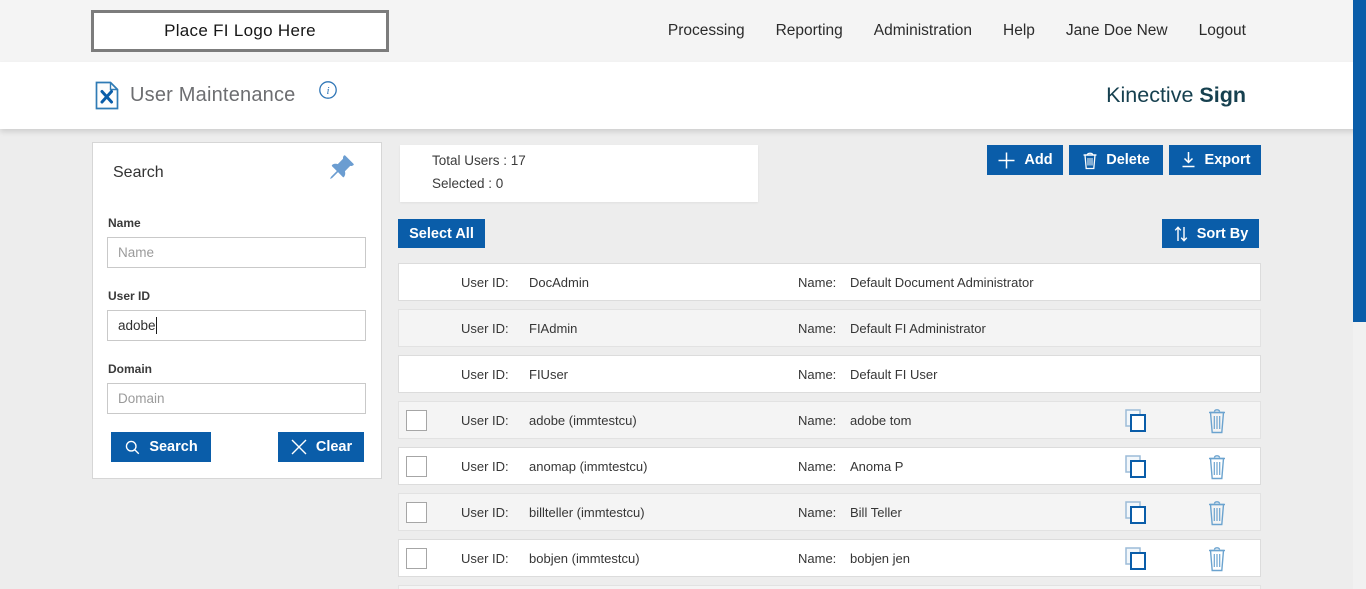  What do you see at coordinates (236, 325) in the screenshot?
I see `user-id-input` at bounding box center [236, 325].